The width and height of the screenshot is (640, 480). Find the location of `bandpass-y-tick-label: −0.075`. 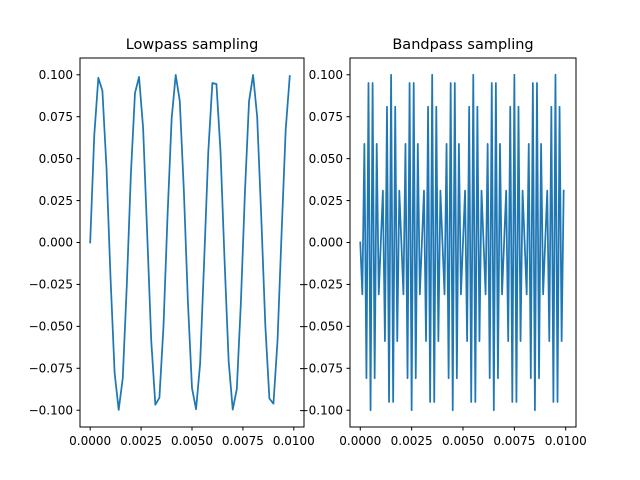

bandpass-y-tick-label: −0.075 is located at coordinates (321, 368).